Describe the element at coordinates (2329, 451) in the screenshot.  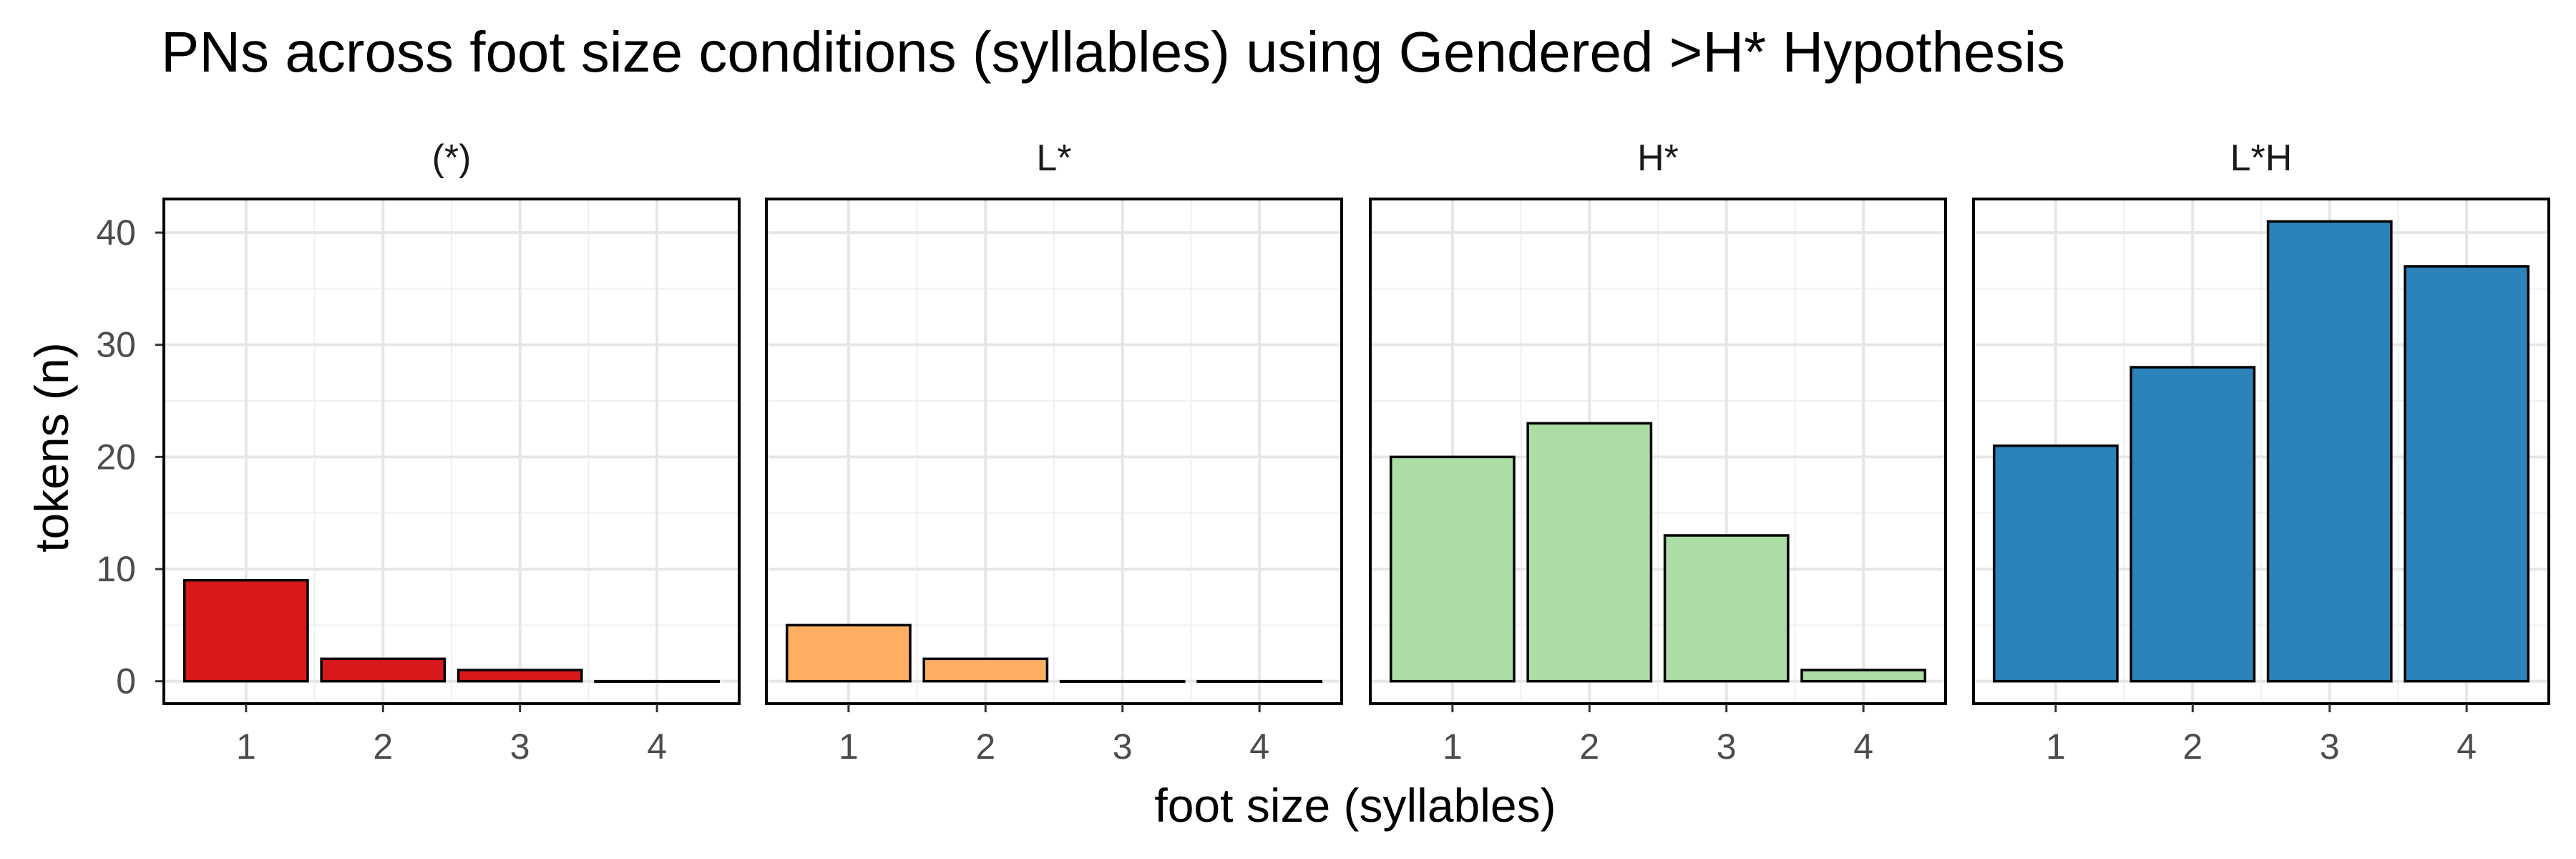
I see `bar-L*H-3` at that location.